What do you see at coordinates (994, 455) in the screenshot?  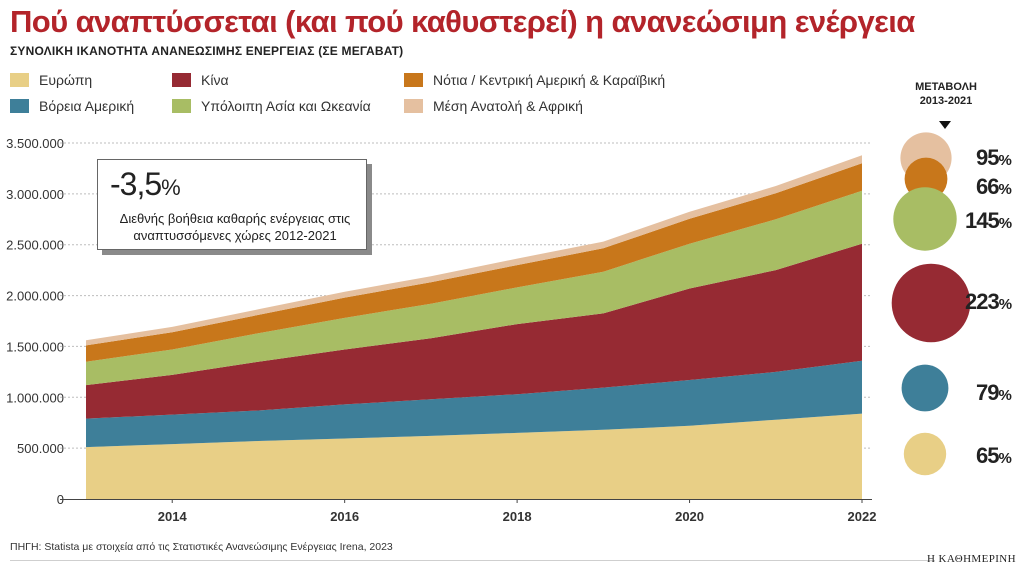 I see `change-pct-europe: 65%` at bounding box center [994, 455].